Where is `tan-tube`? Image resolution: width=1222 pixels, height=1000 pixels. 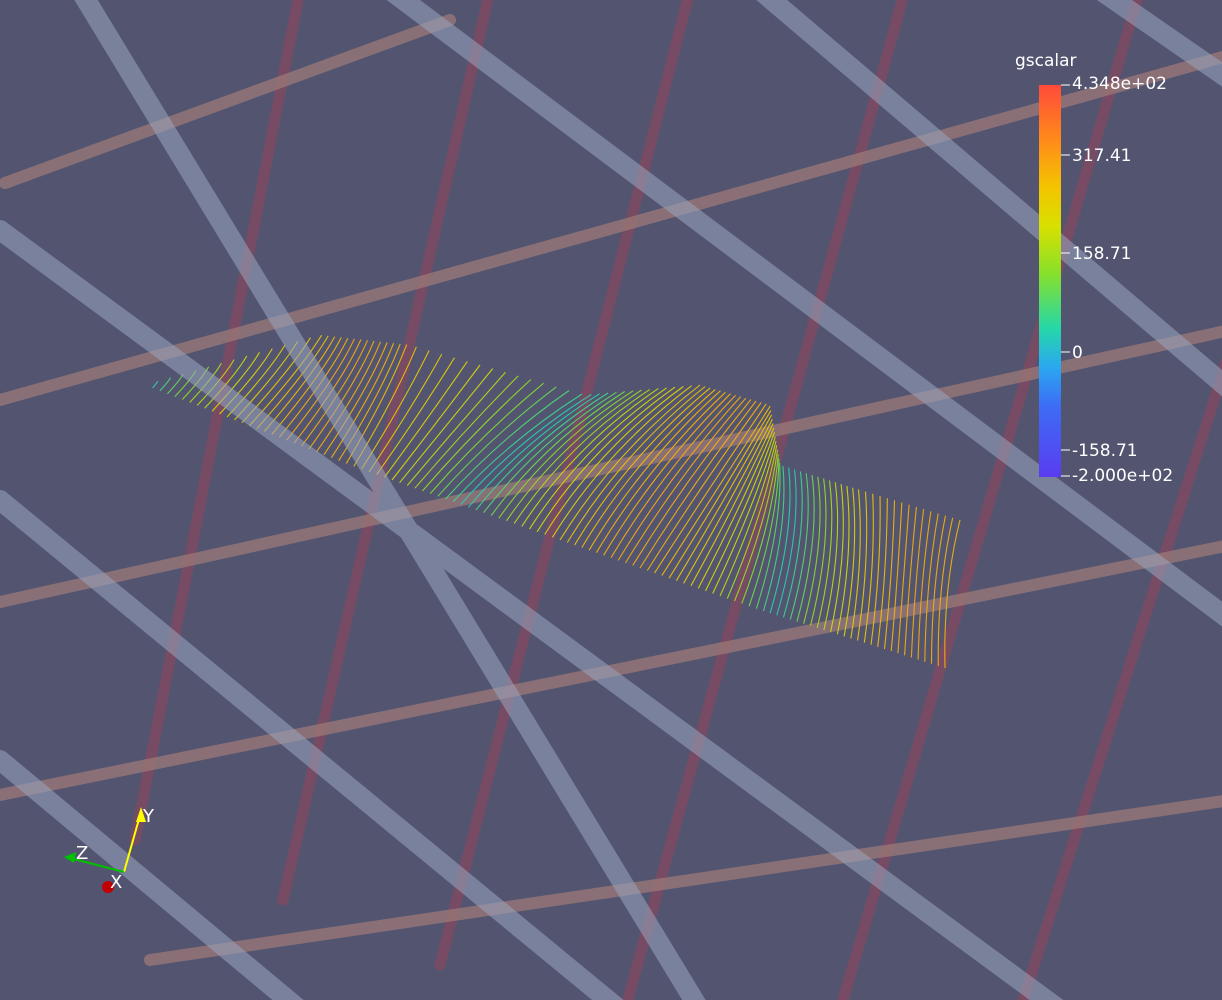 tan-tube is located at coordinates (228, 101).